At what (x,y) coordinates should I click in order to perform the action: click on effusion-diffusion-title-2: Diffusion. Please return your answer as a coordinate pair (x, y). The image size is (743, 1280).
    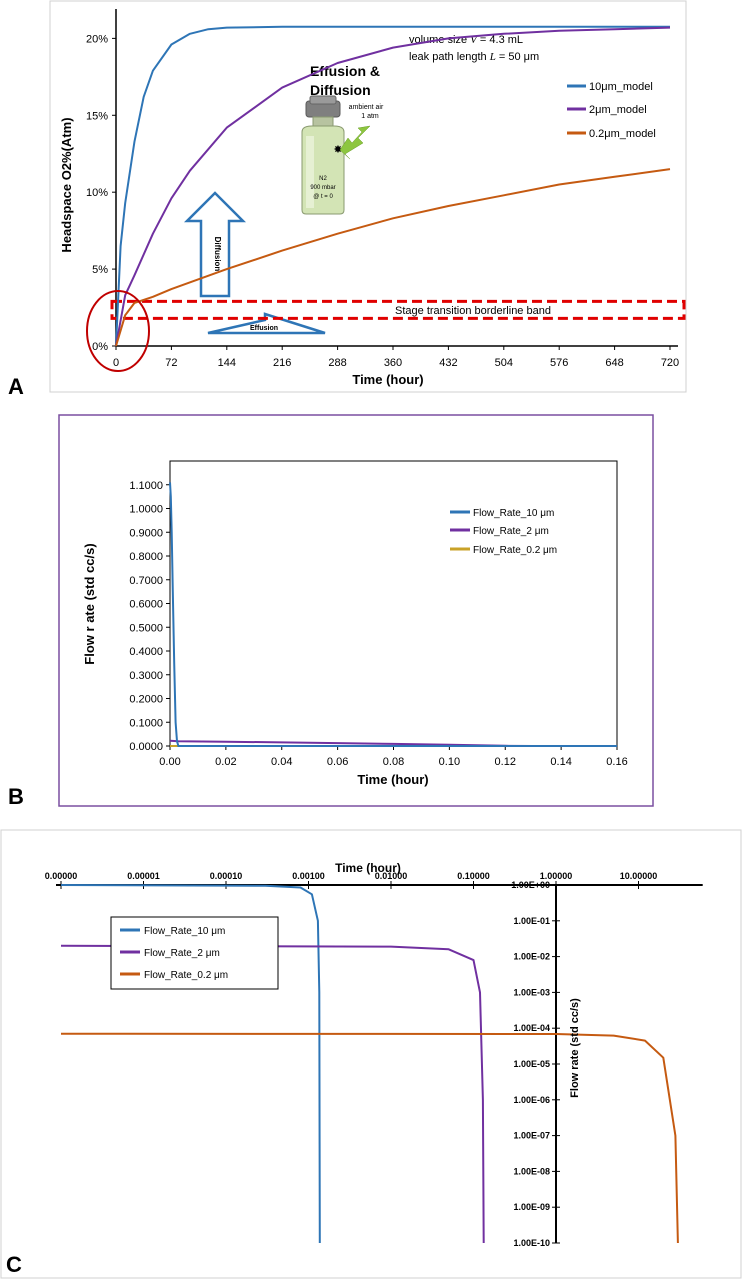
    Looking at the image, I should click on (340, 90).